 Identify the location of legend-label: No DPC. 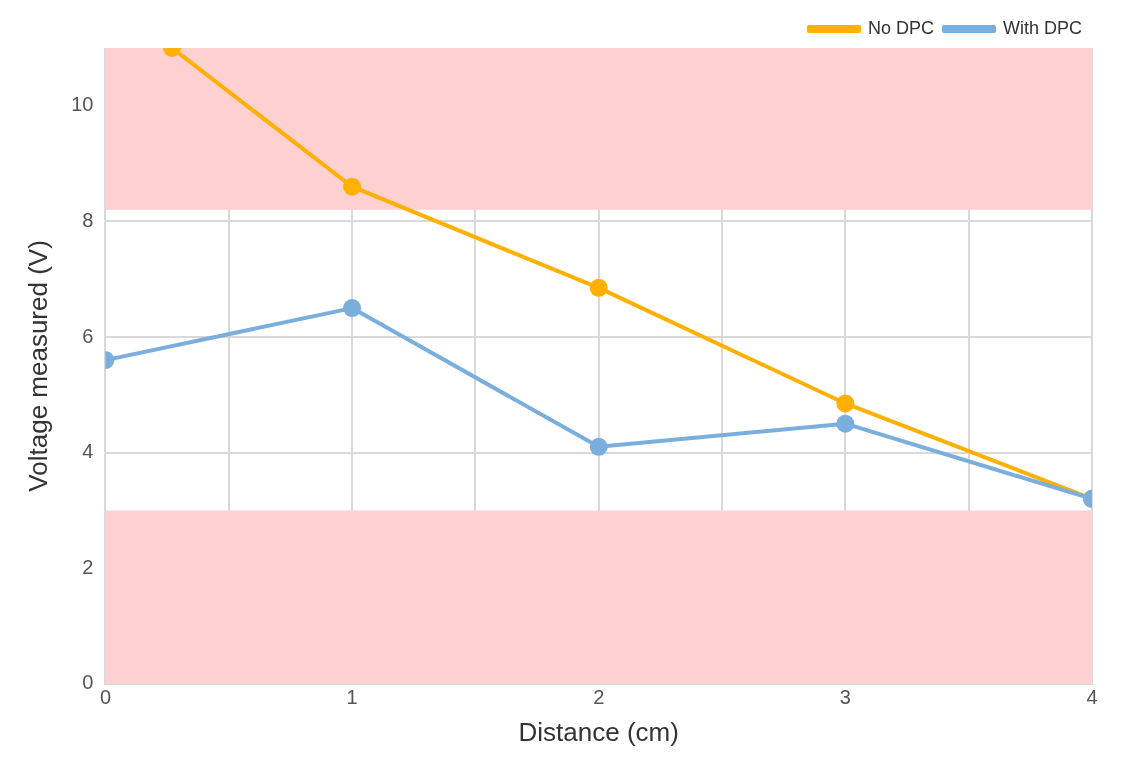
(900, 27).